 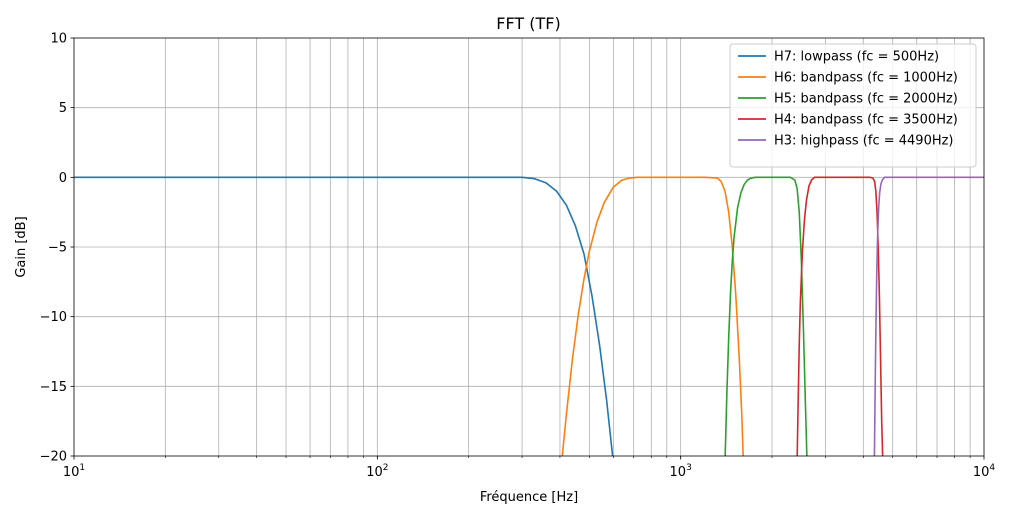 I want to click on y-tick-label: 10, so click(x=58, y=39).